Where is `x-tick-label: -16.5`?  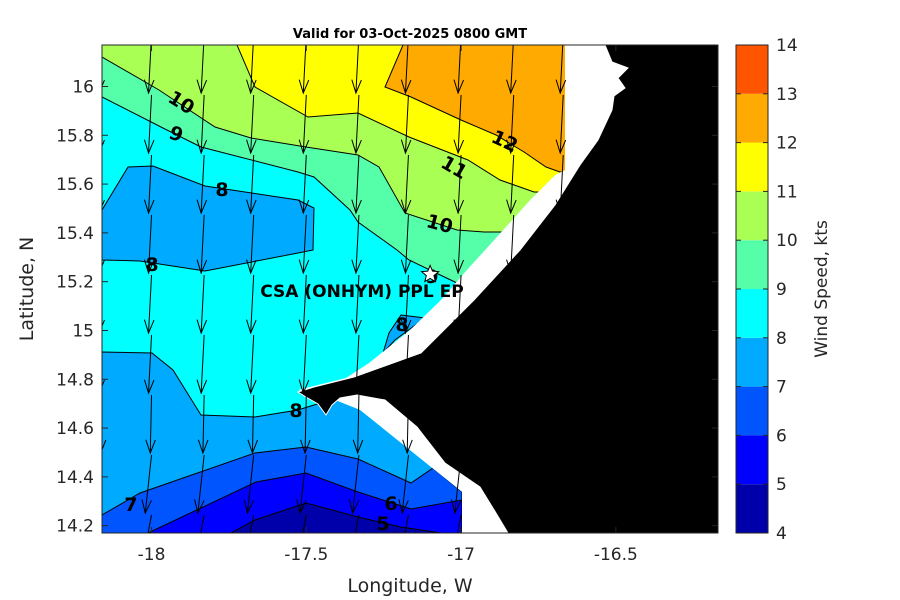 x-tick-label: -16.5 is located at coordinates (616, 555).